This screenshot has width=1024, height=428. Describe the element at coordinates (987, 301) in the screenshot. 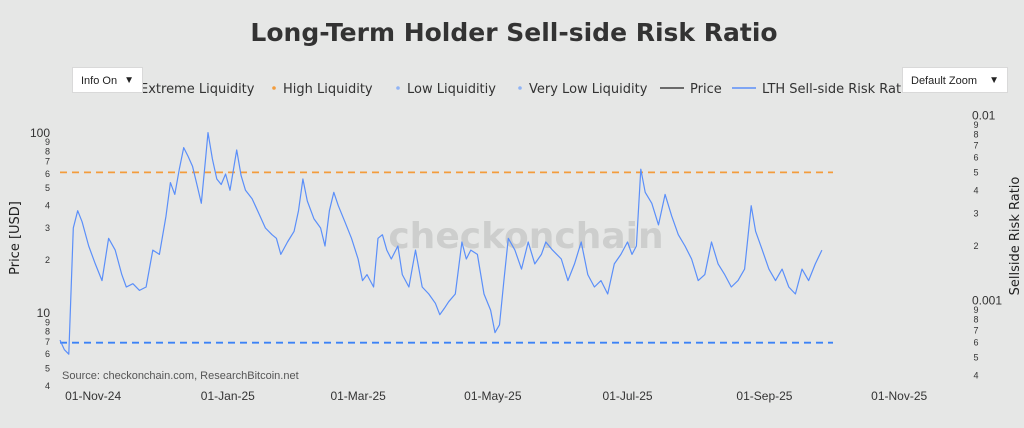

I see `right-tick-label: 0.001` at that location.